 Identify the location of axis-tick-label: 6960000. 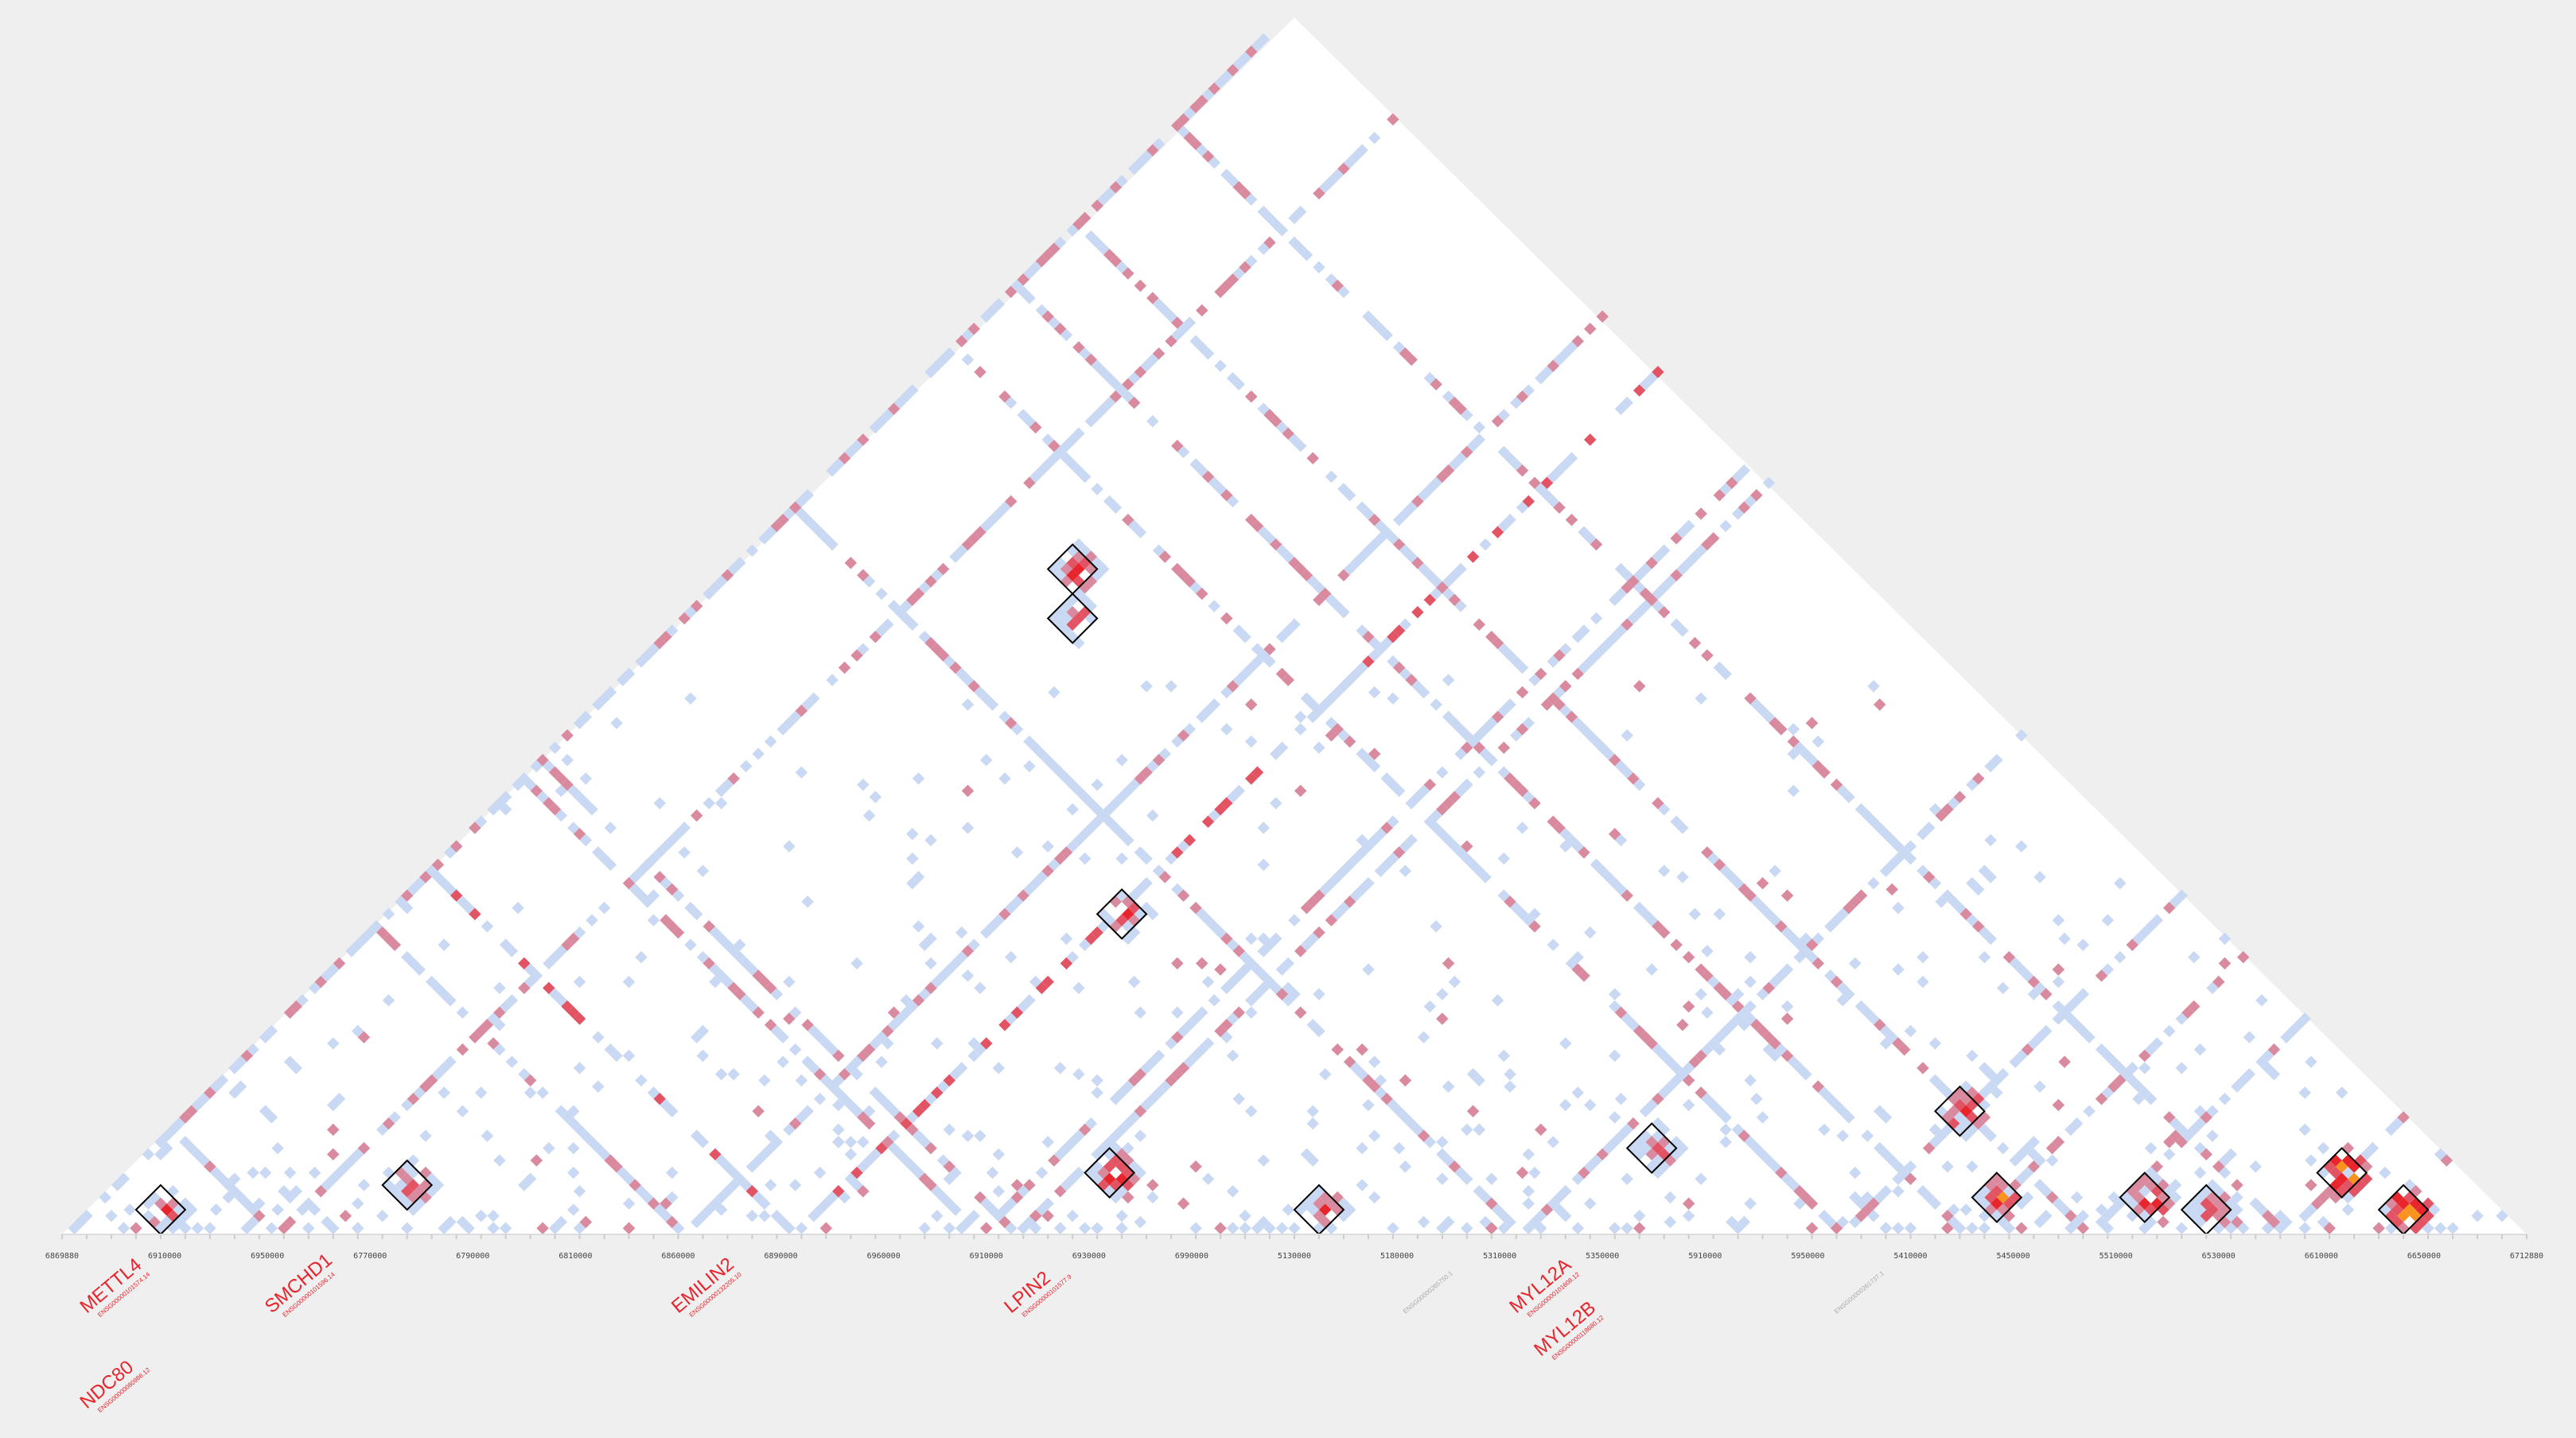
(884, 1256).